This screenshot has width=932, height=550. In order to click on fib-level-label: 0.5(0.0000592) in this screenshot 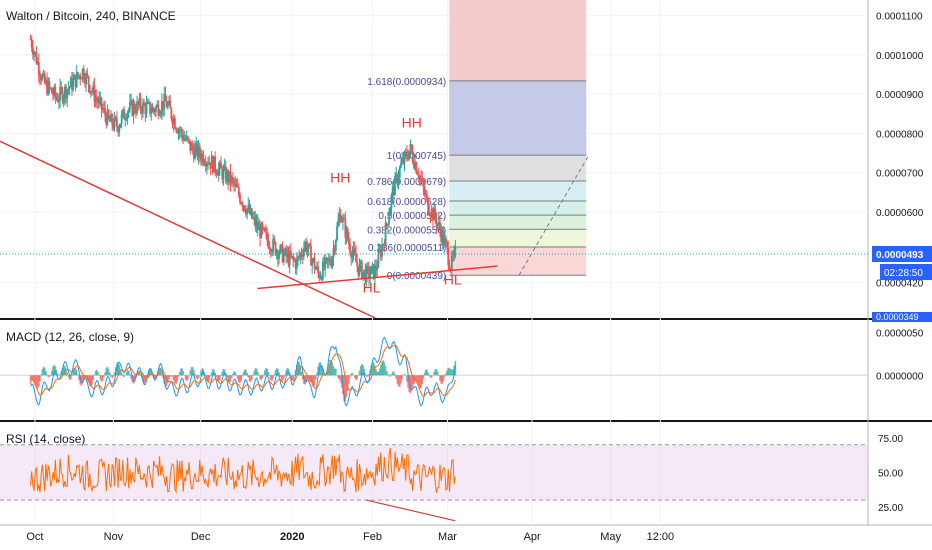, I will do `click(412, 216)`.